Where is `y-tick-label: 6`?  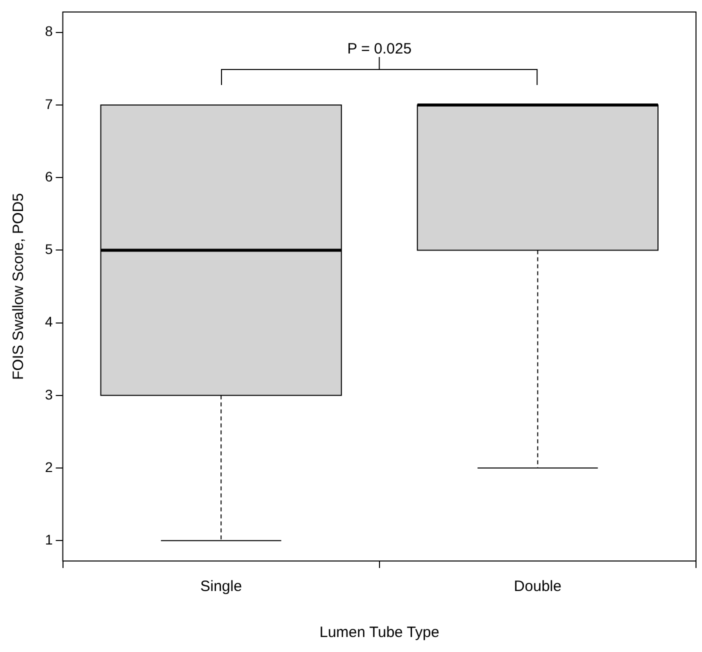 y-tick-label: 6 is located at coordinates (48, 176).